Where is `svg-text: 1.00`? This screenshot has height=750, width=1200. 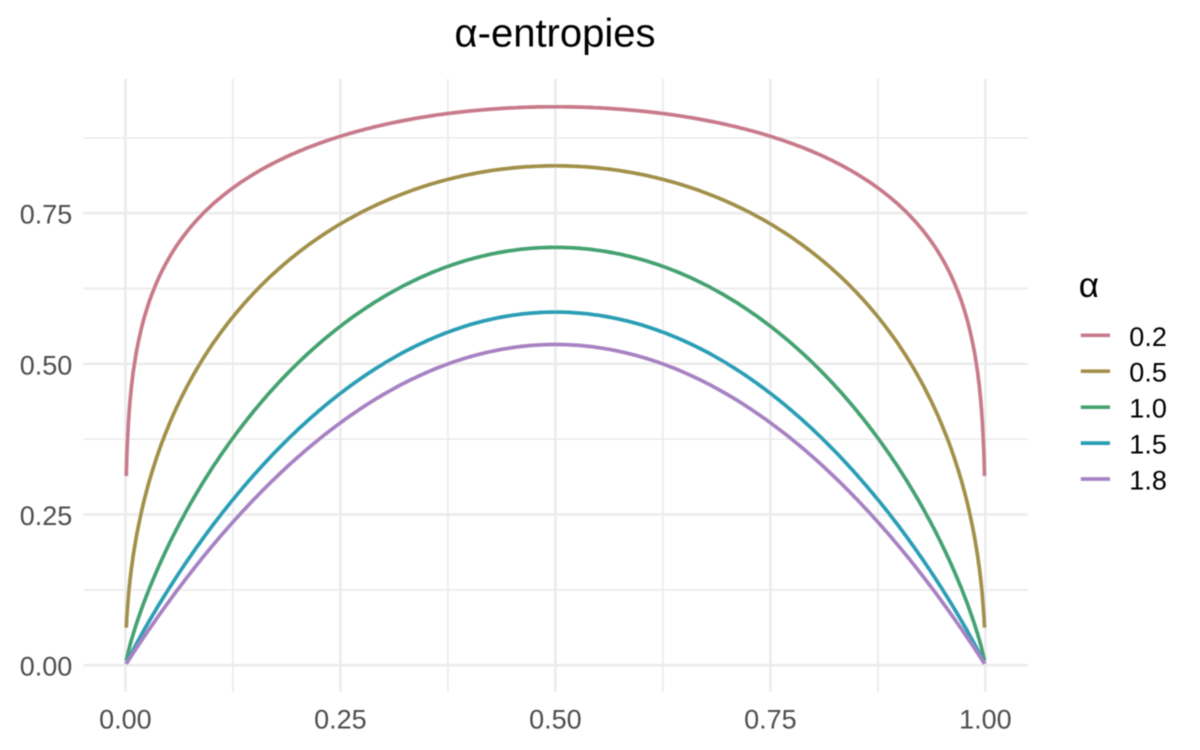 svg-text: 1.00 is located at coordinates (985, 720).